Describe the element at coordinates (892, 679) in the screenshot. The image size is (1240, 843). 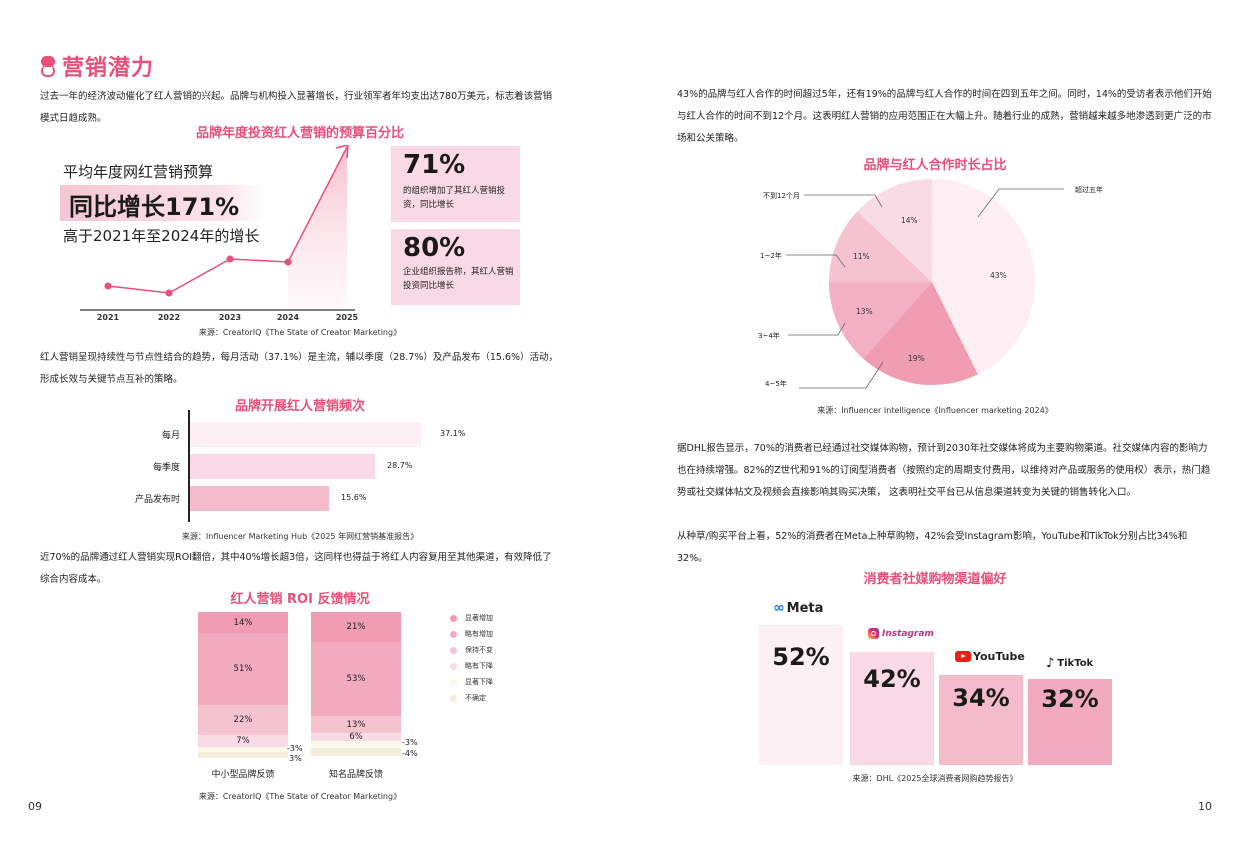
I see `bar-value: 42%` at that location.